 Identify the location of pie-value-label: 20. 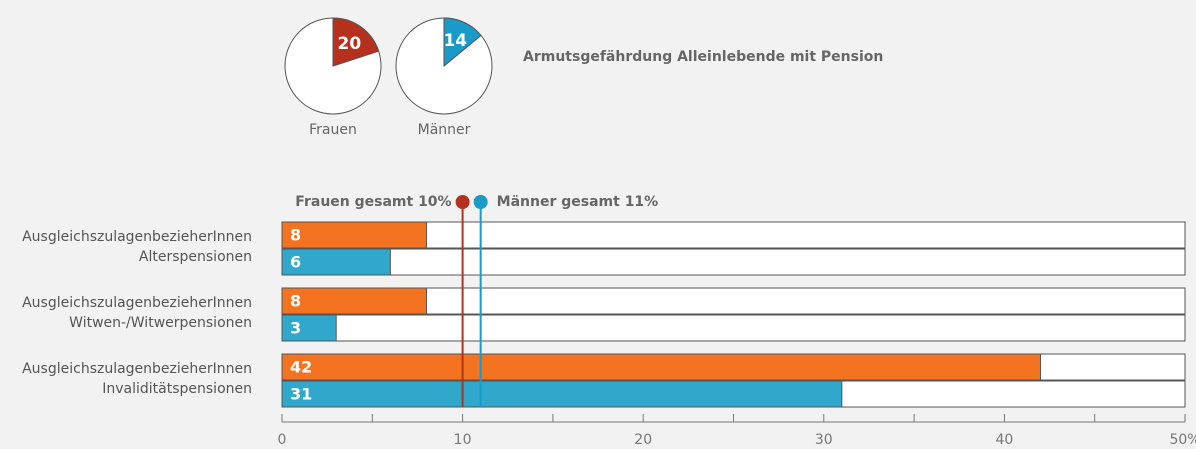
(350, 44).